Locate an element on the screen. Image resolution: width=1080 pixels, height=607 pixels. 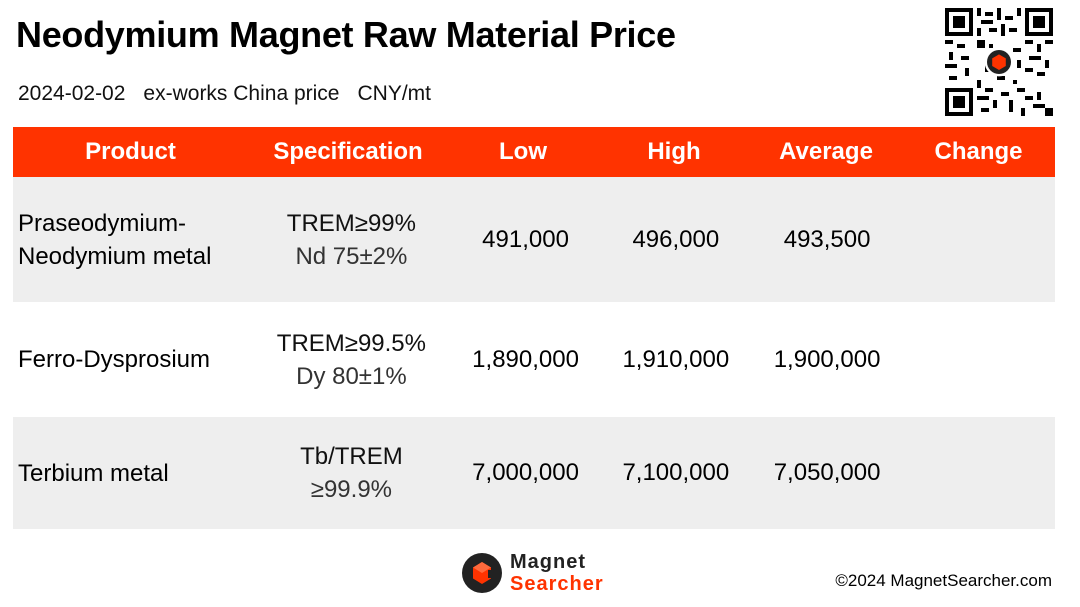
price-average: 7,050,000 is located at coordinates (827, 472).